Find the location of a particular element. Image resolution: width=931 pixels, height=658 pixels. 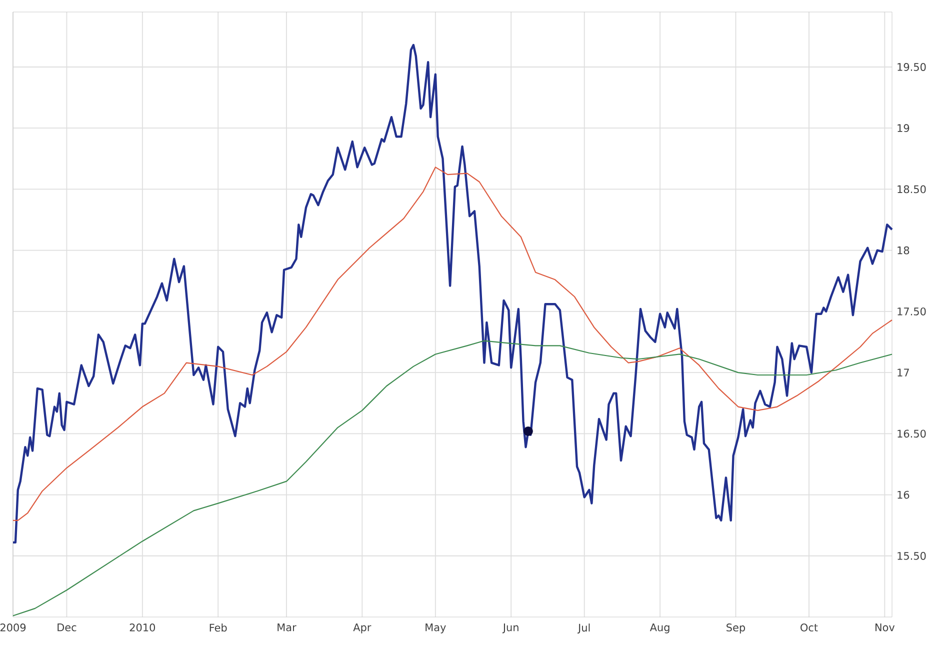

x-tick-label: Apr is located at coordinates (362, 629).